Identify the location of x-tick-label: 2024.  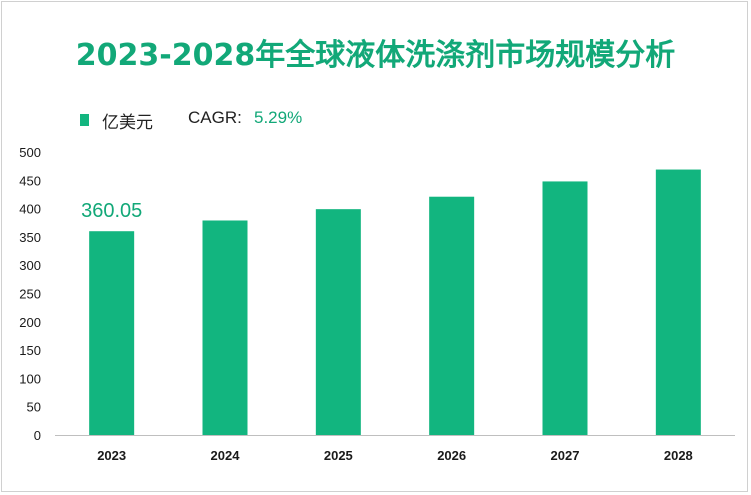
(226, 455).